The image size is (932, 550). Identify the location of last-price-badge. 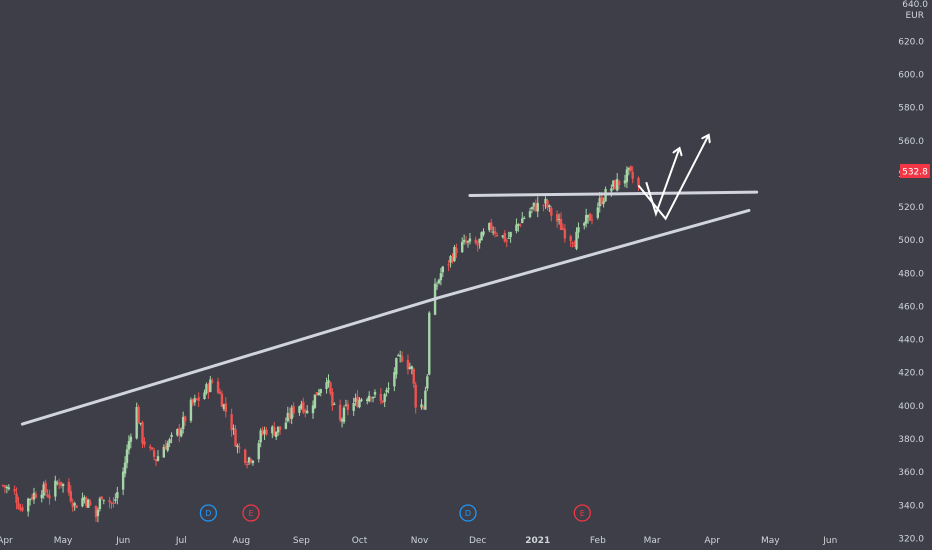
(915, 171).